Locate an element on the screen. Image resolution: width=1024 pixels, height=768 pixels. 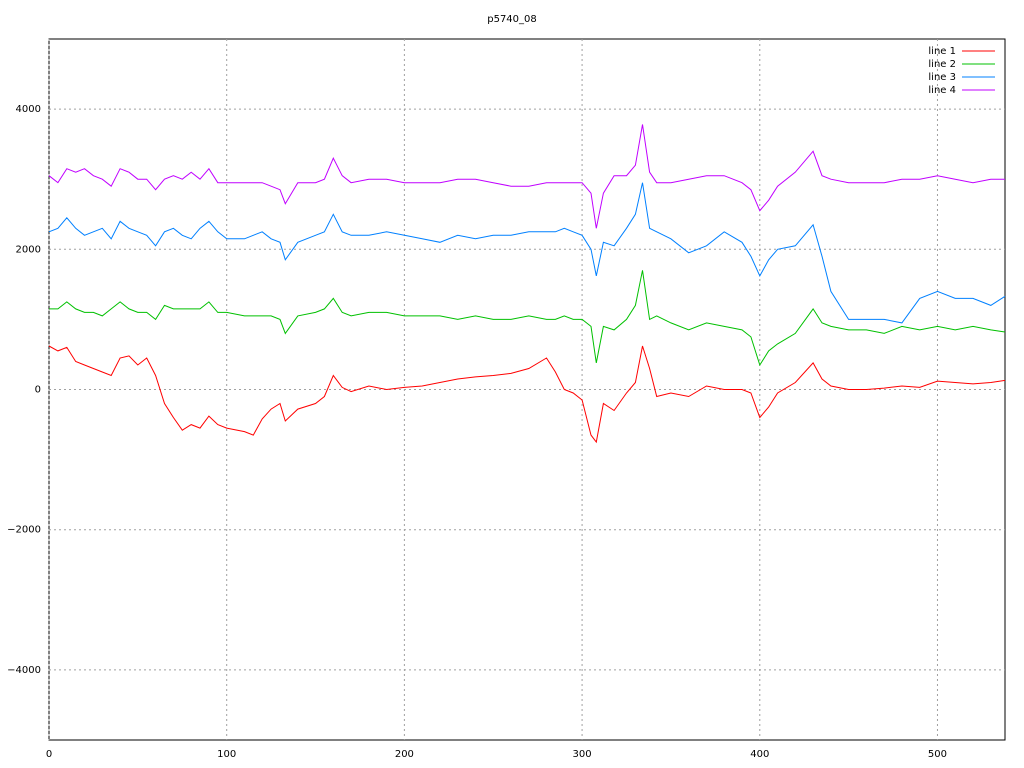
y-tick-label: 2000 is located at coordinates (28, 249).